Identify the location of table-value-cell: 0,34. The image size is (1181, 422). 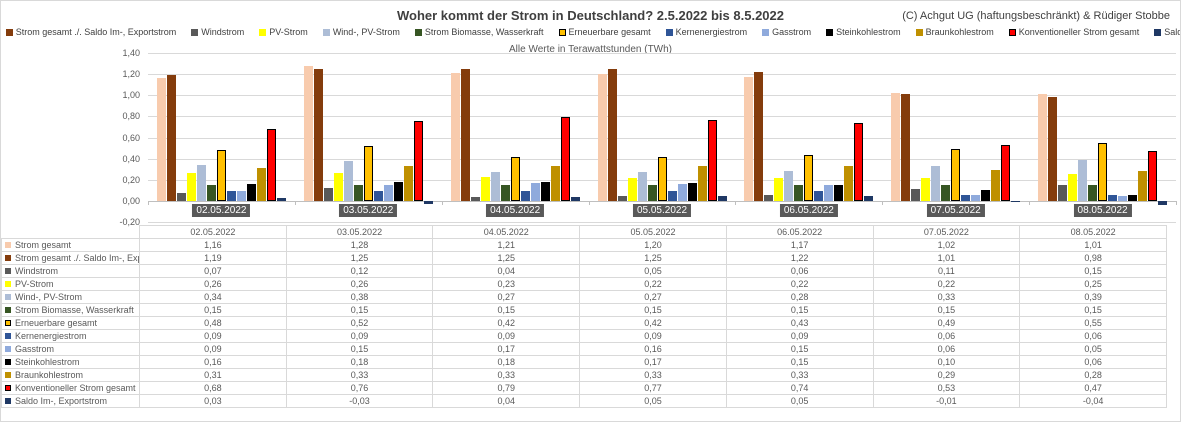
(213, 297).